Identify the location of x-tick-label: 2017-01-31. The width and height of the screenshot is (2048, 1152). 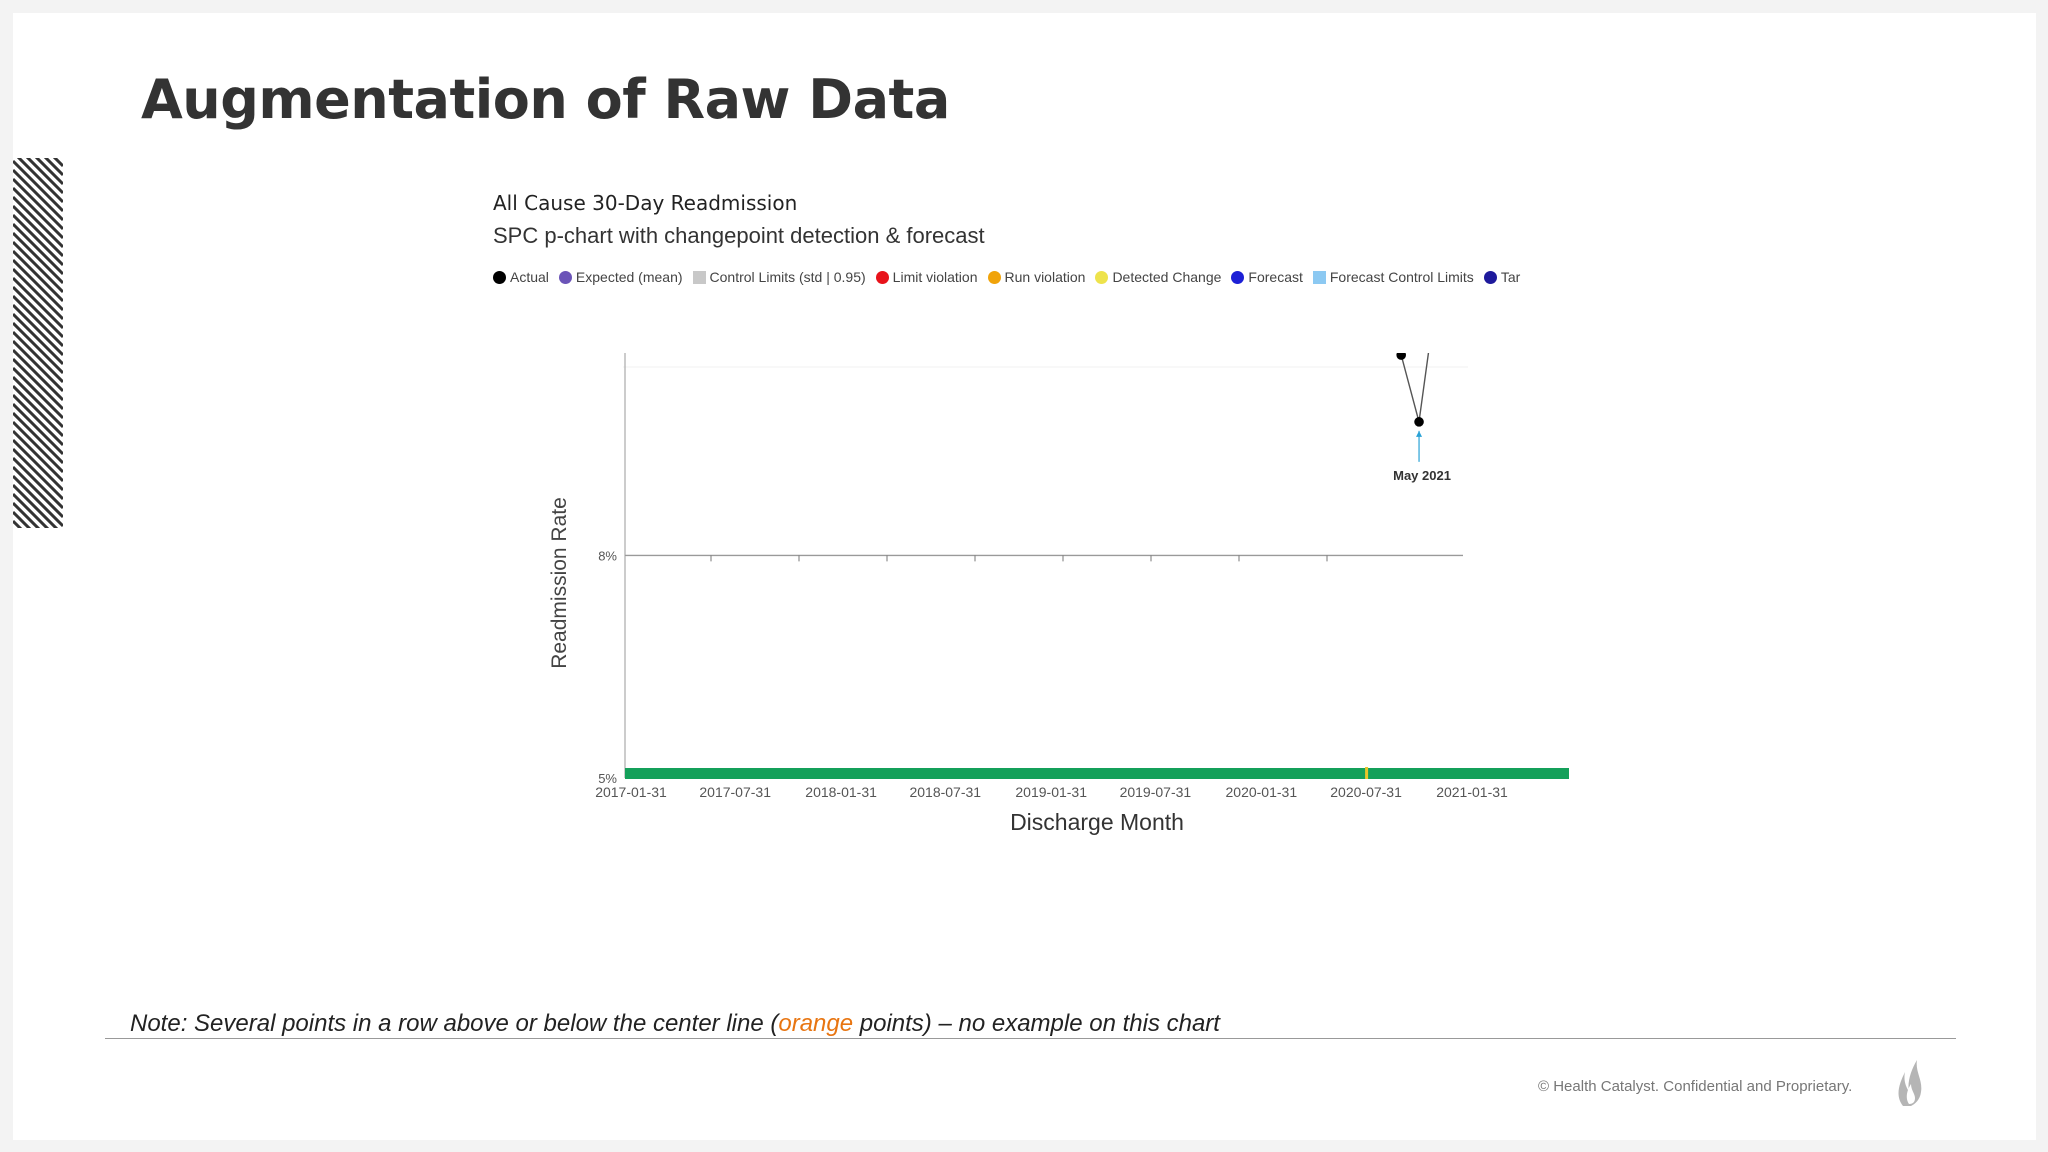
(631, 792).